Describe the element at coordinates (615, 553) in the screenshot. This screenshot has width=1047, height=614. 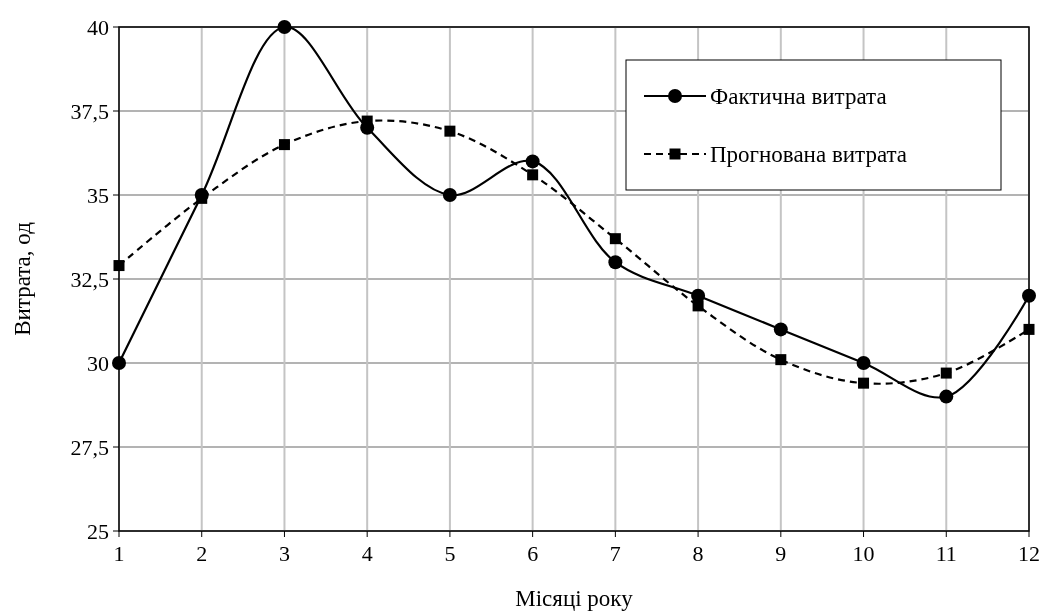
I see `x-tick-label: 7` at that location.